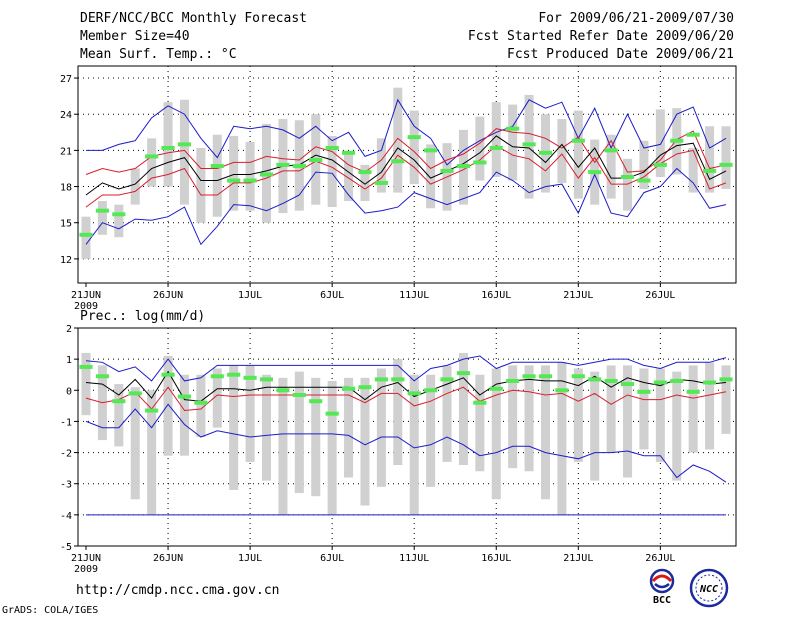 The image size is (800, 618). I want to click on precipitation-ytick-label: 2, so click(69, 329).